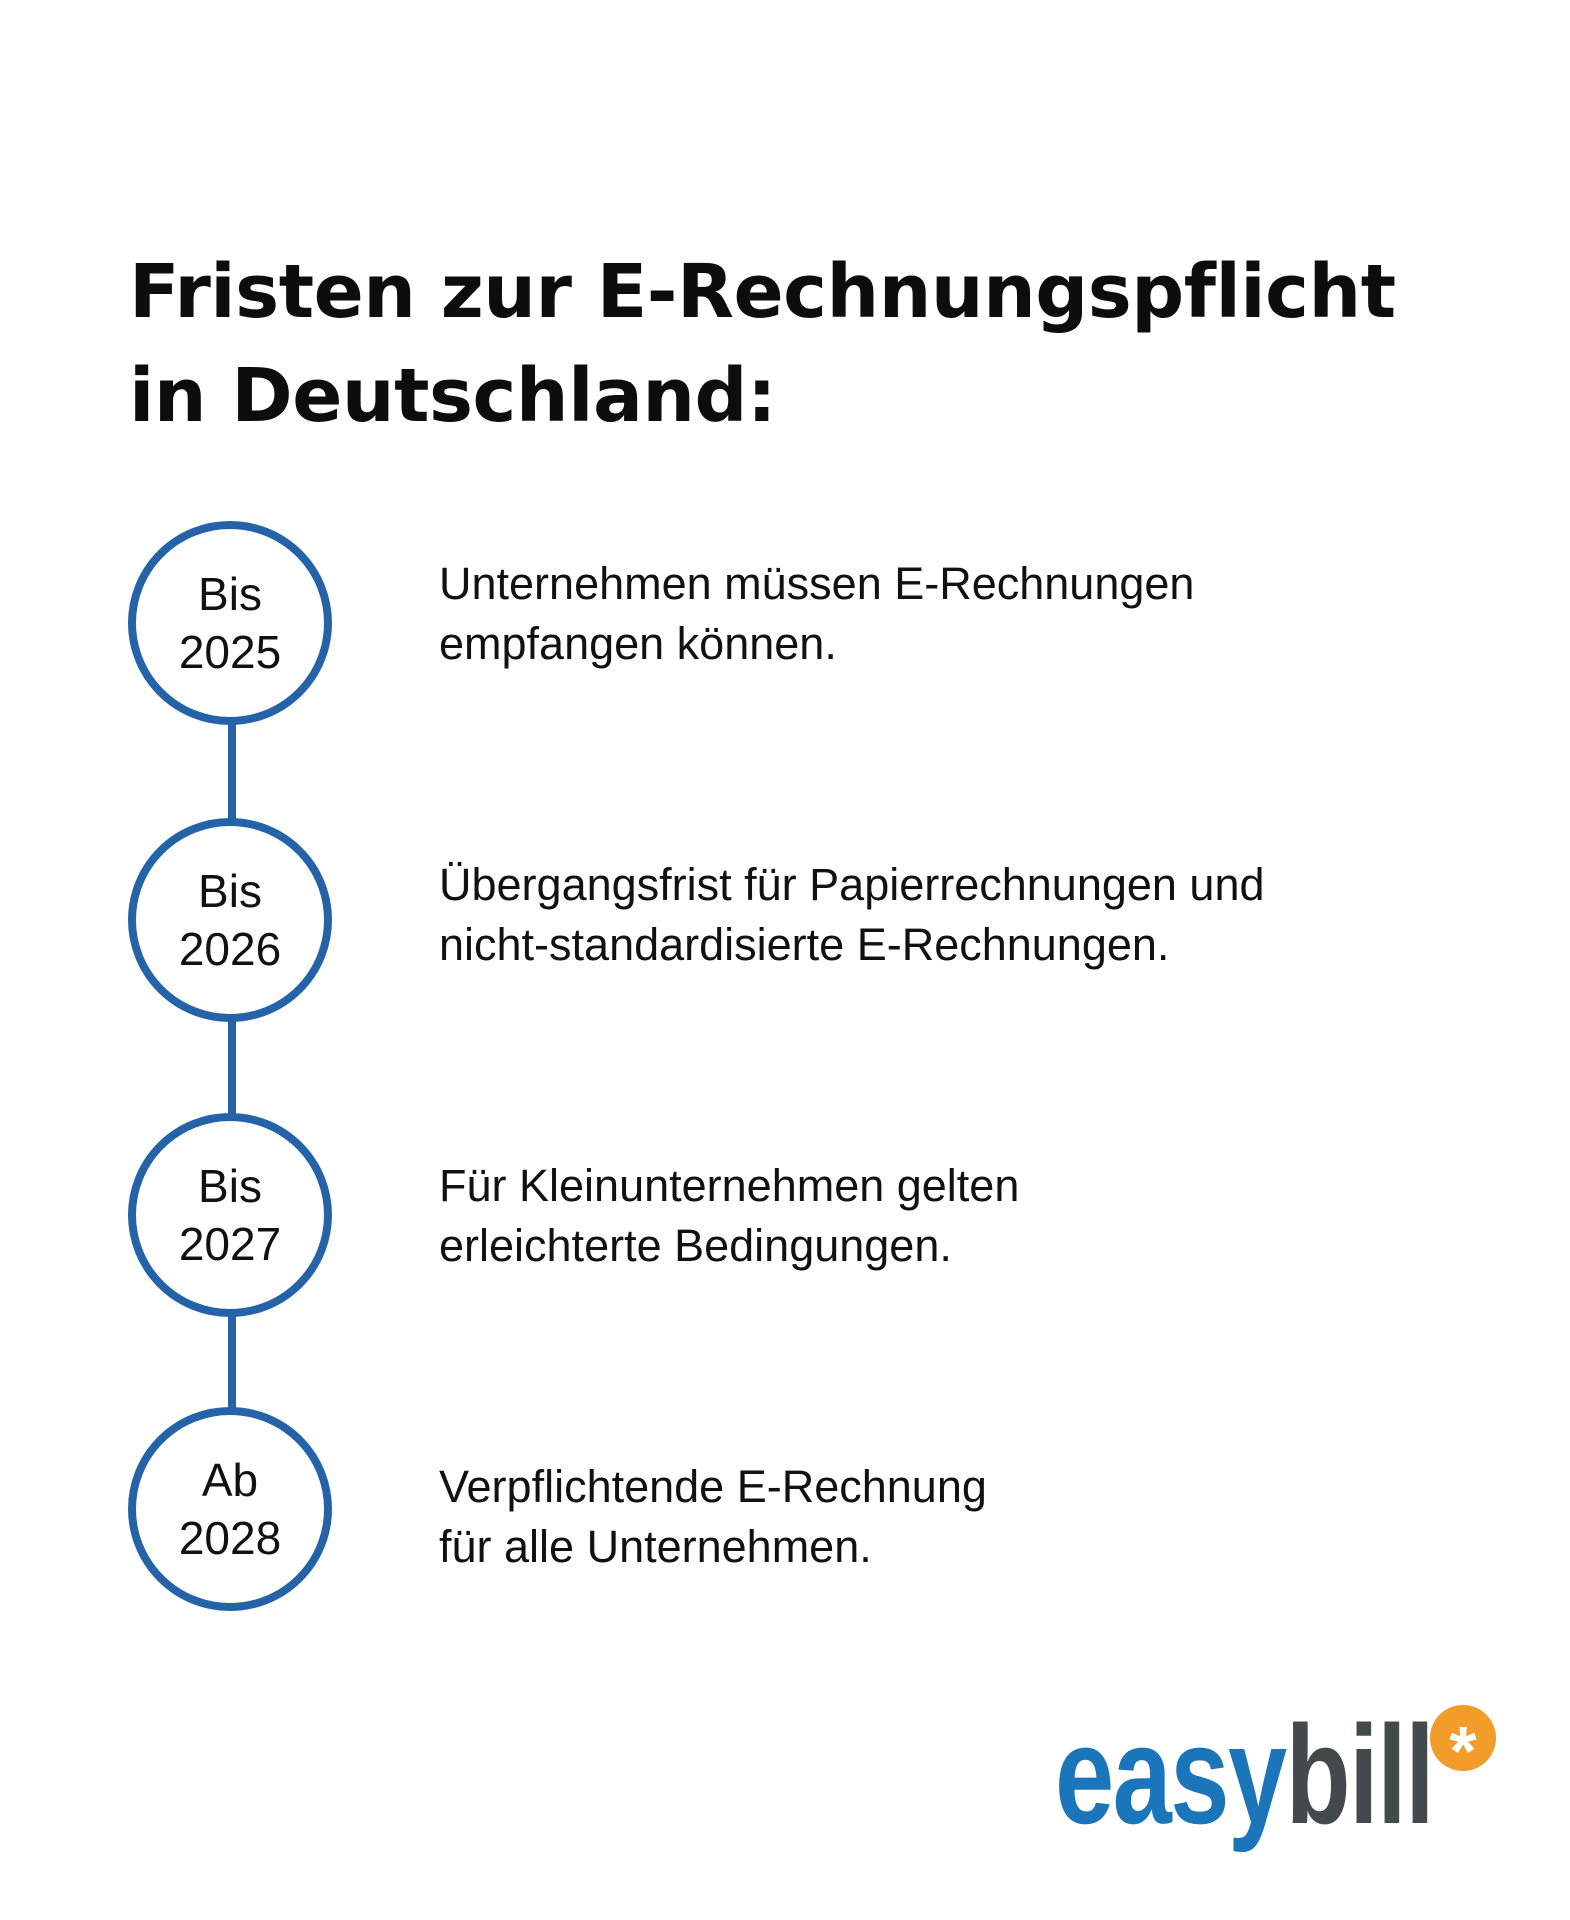 The image size is (1570, 1920). Describe the element at coordinates (1360, 1774) in the screenshot. I see `logo-bill: bill` at that location.